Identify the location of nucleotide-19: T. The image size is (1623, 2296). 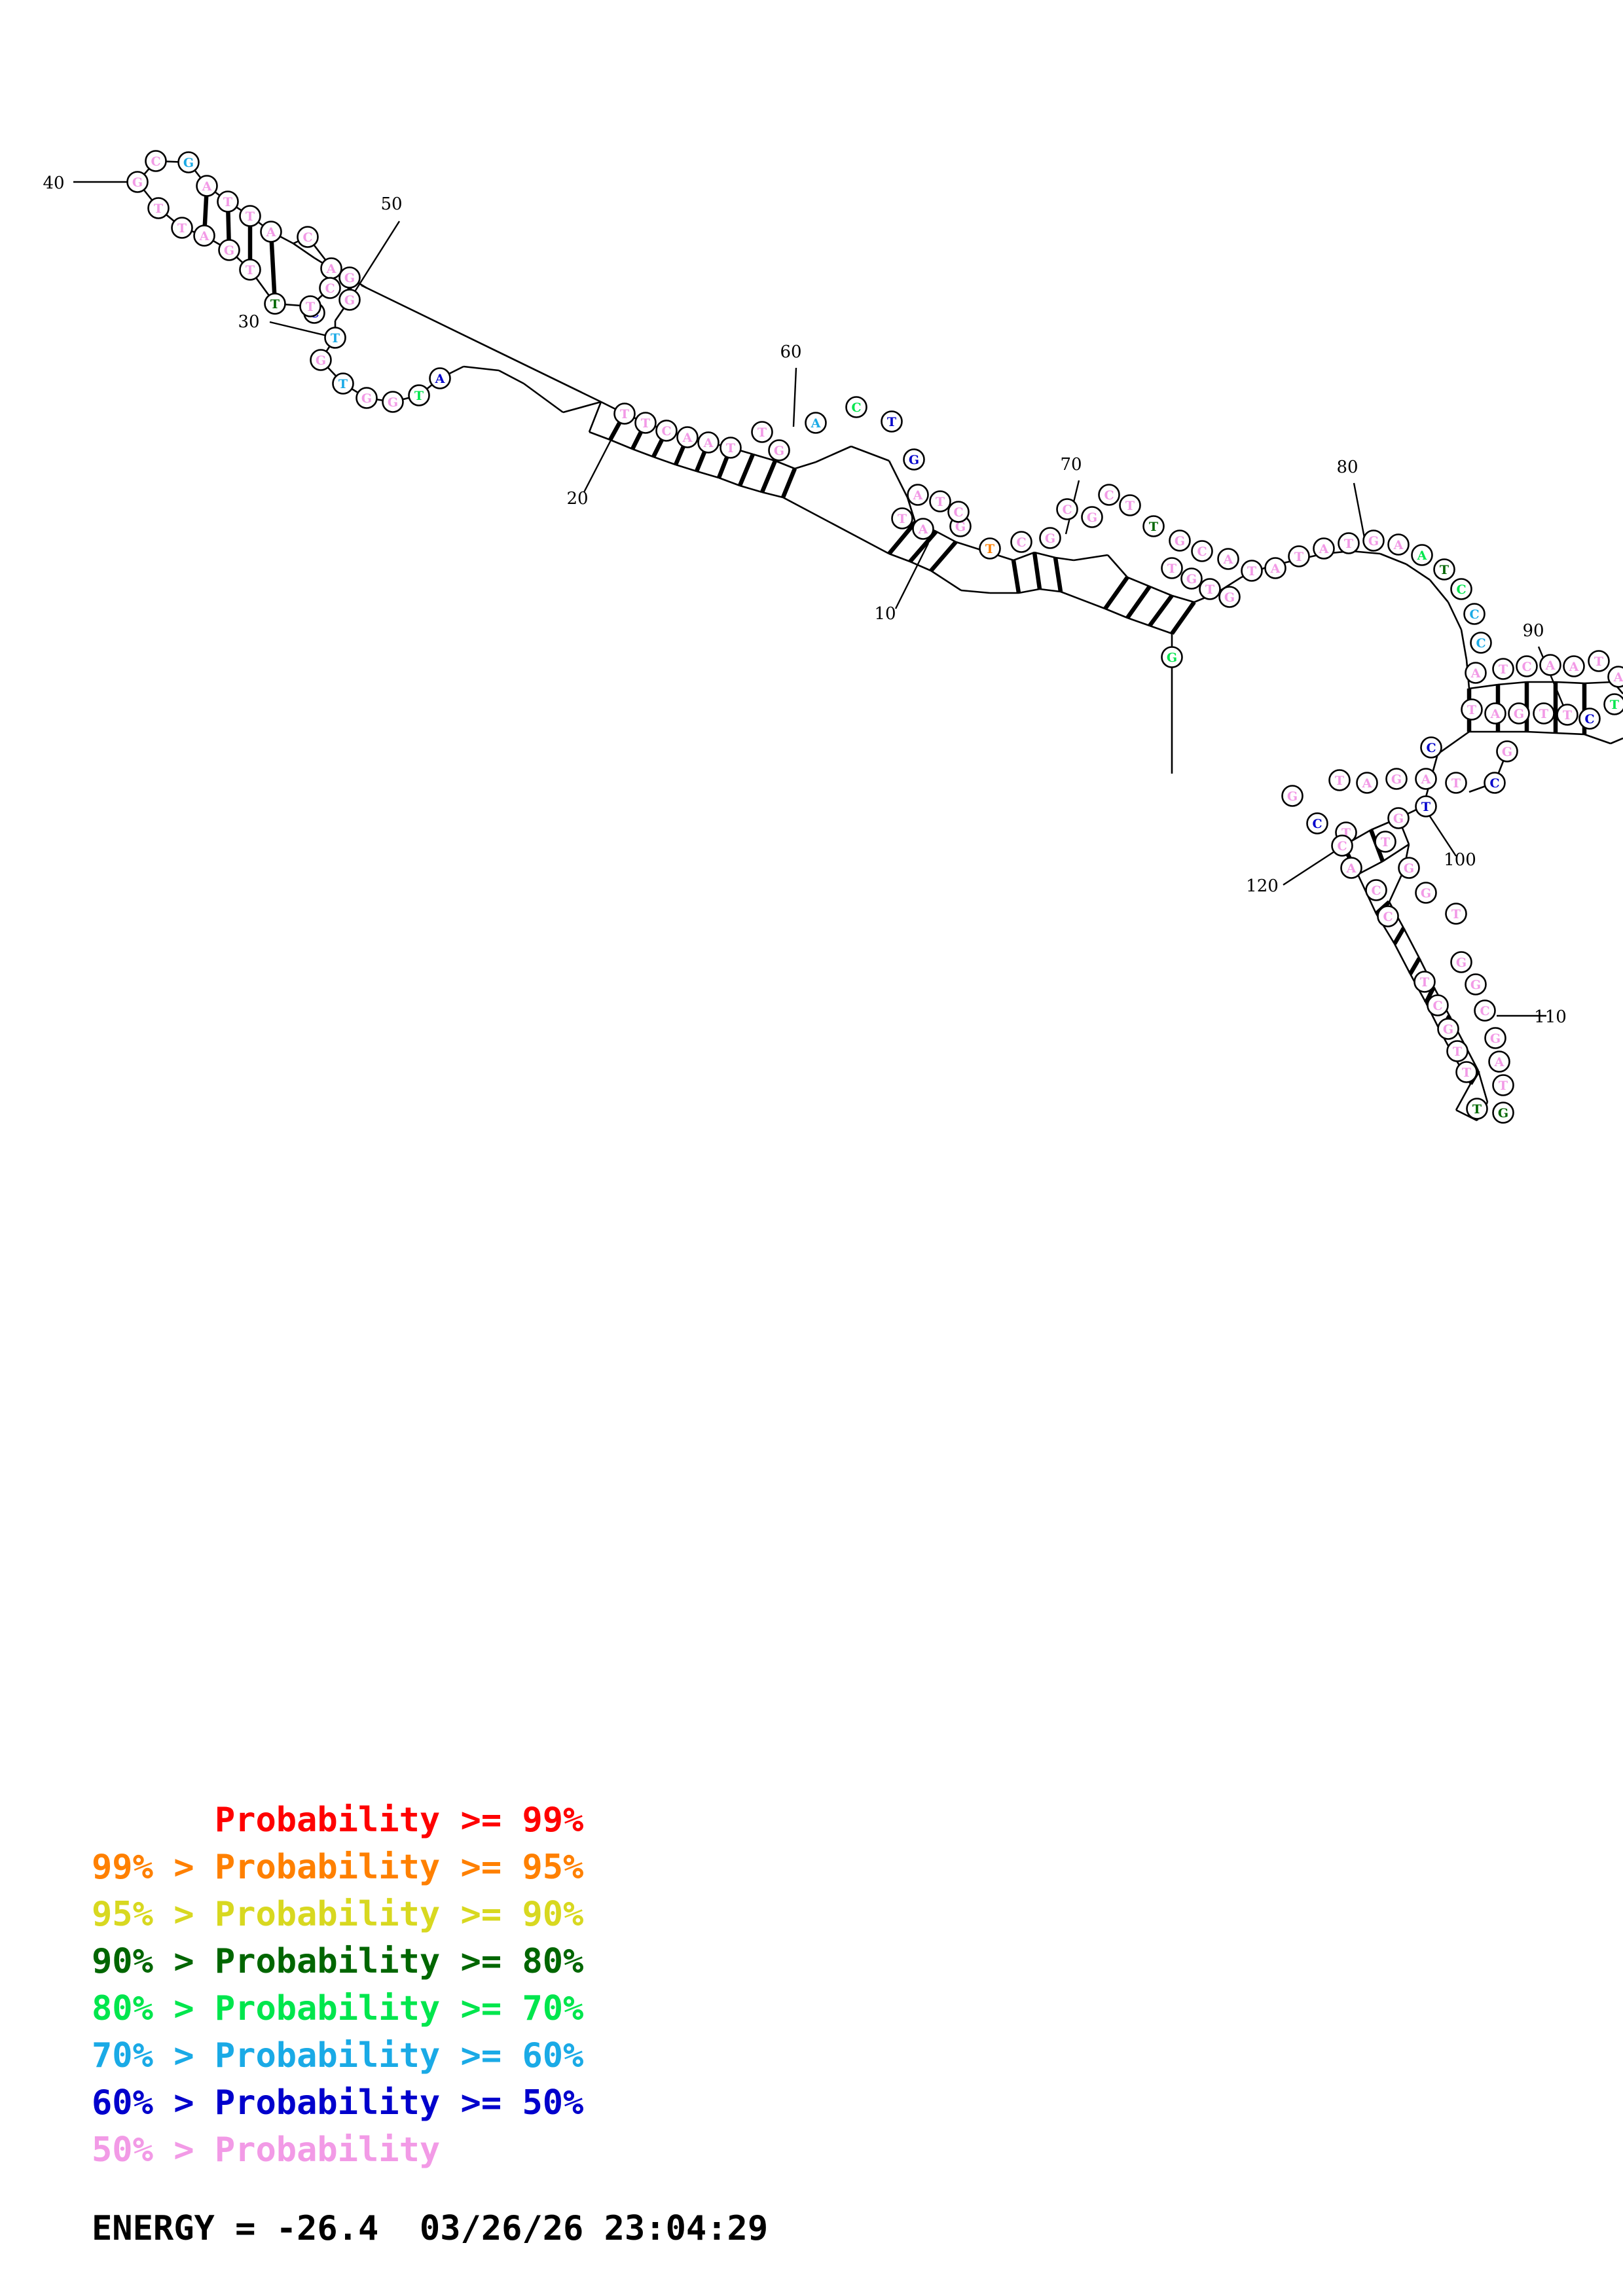
(762, 432).